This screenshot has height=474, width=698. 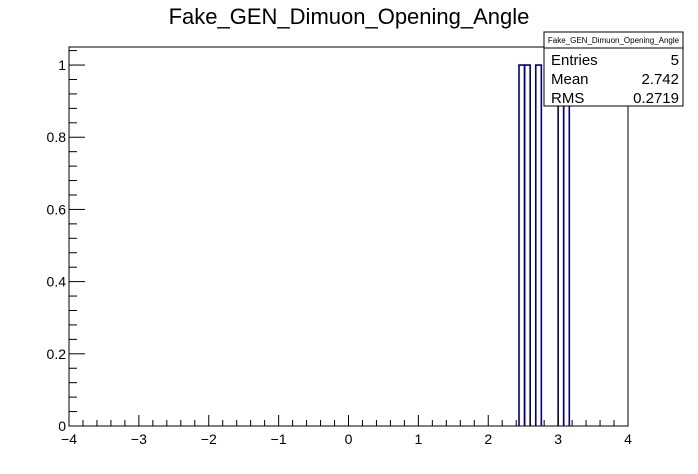 What do you see at coordinates (69, 439) in the screenshot?
I see `x-tick-label: −4` at bounding box center [69, 439].